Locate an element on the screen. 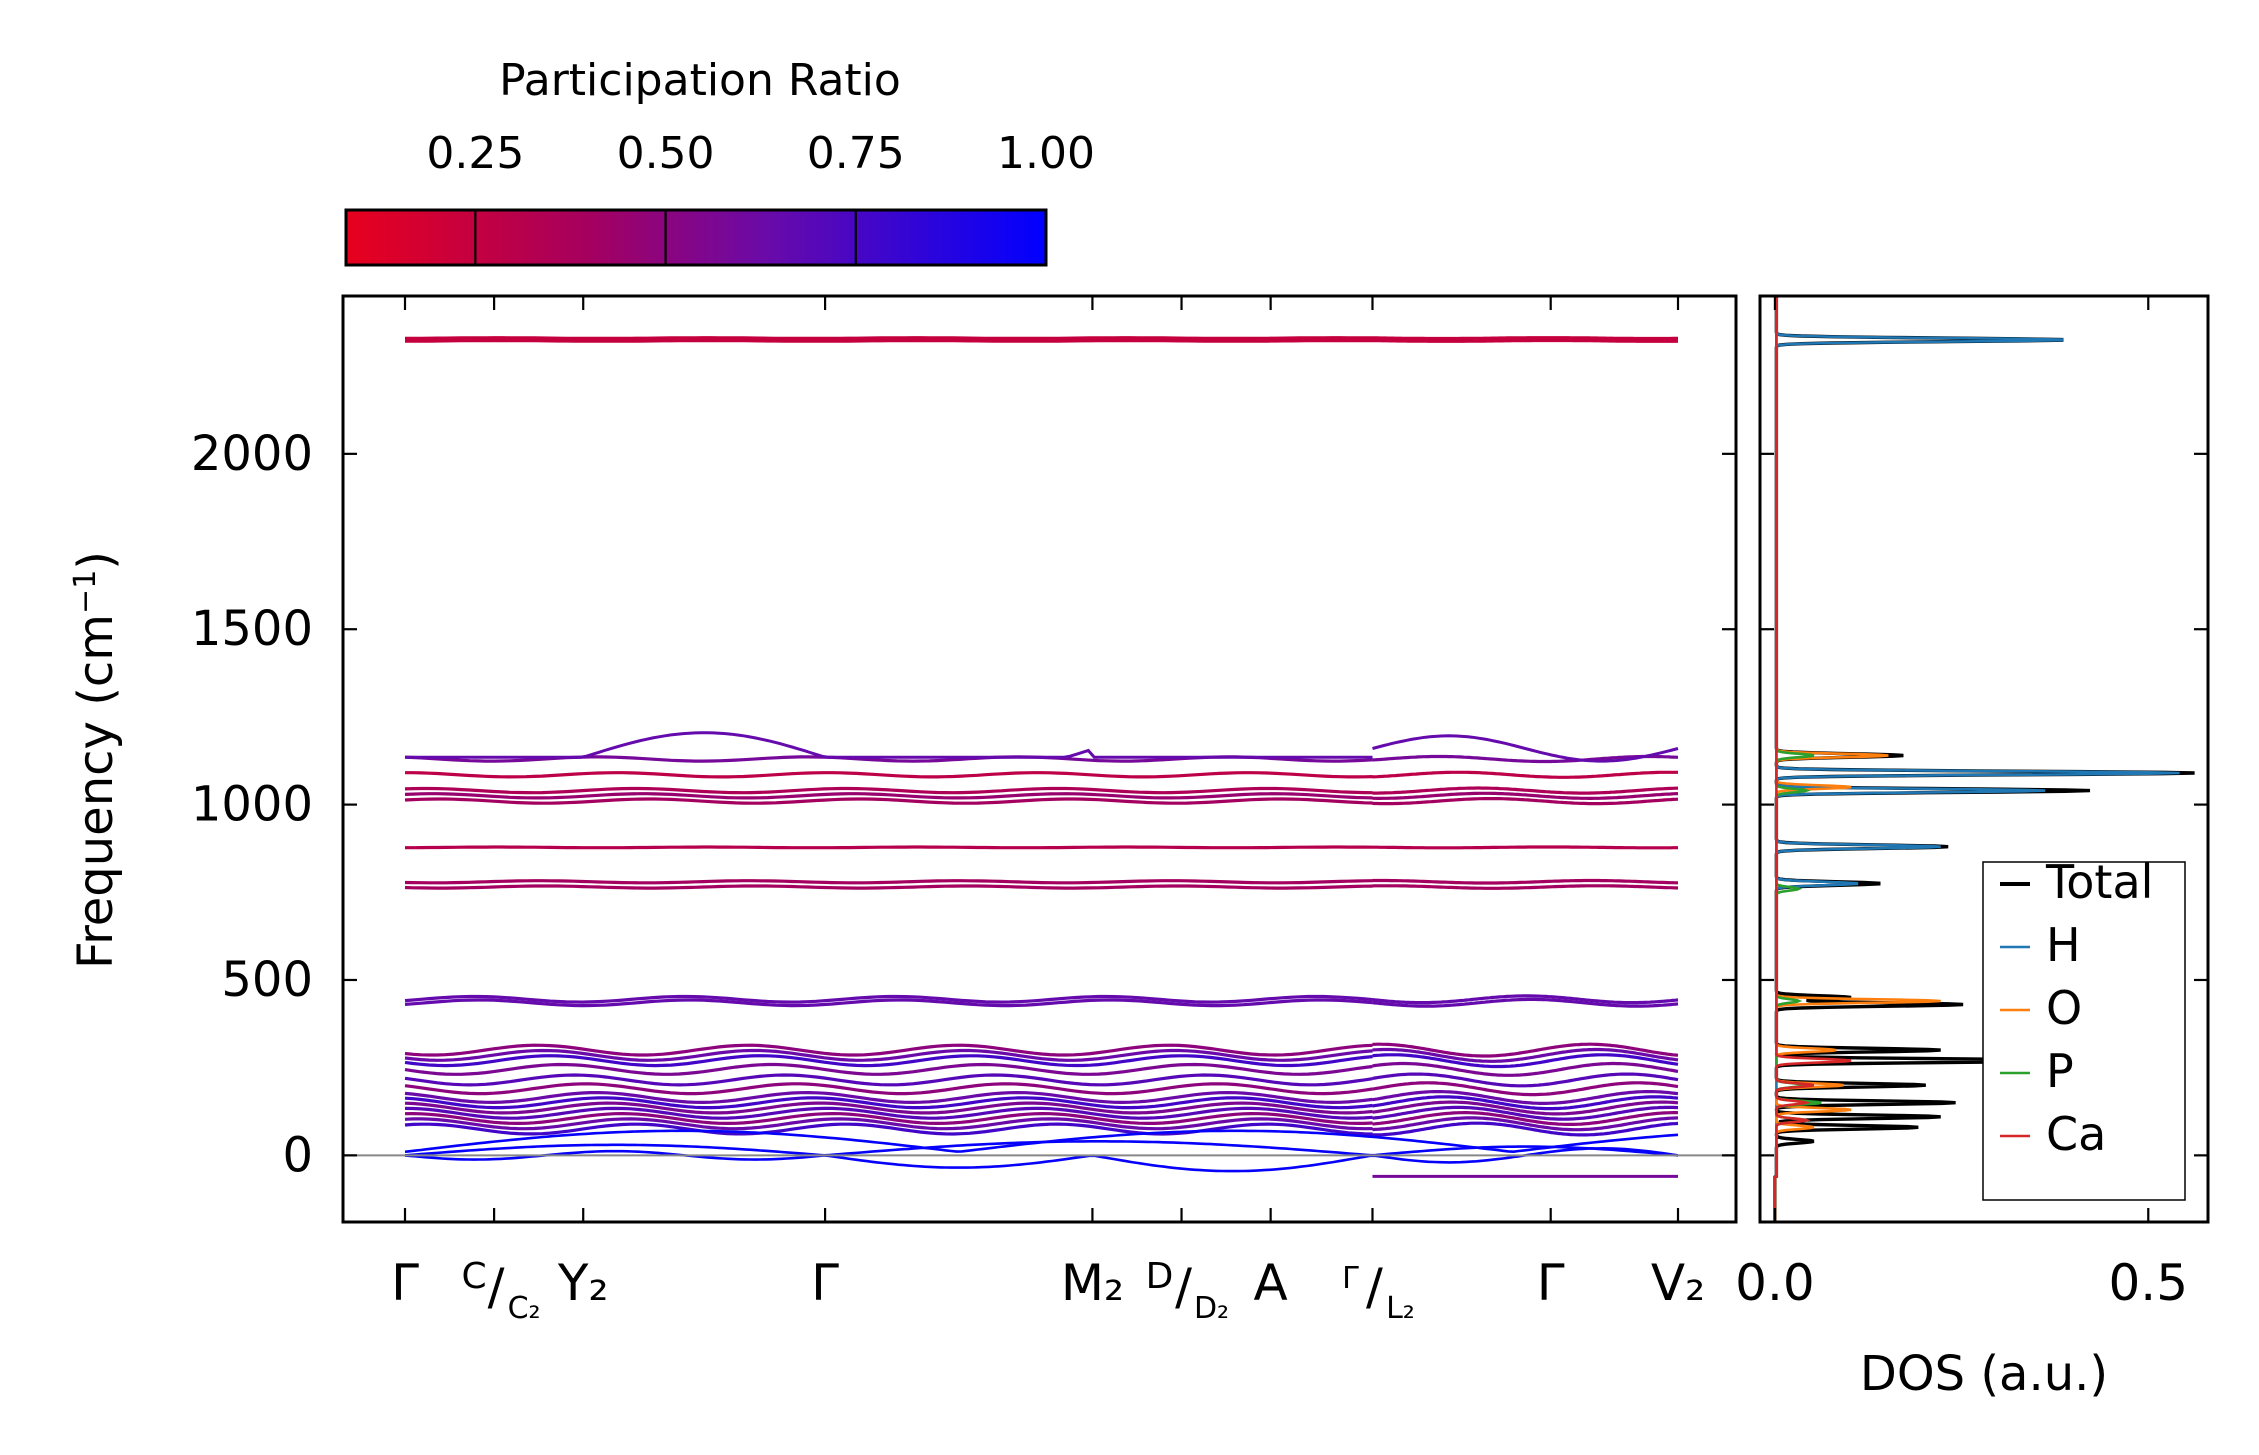 The image size is (2259, 1455). legend-label-ca: Ca is located at coordinates (2076, 1134).